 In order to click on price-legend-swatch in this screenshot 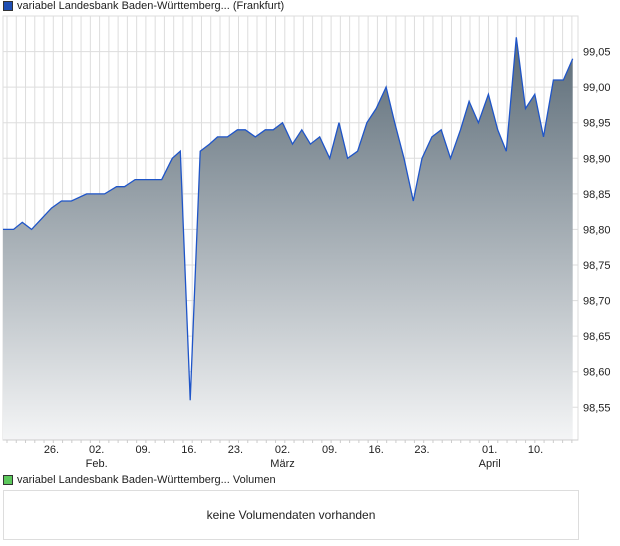, I will do `click(8, 6)`.